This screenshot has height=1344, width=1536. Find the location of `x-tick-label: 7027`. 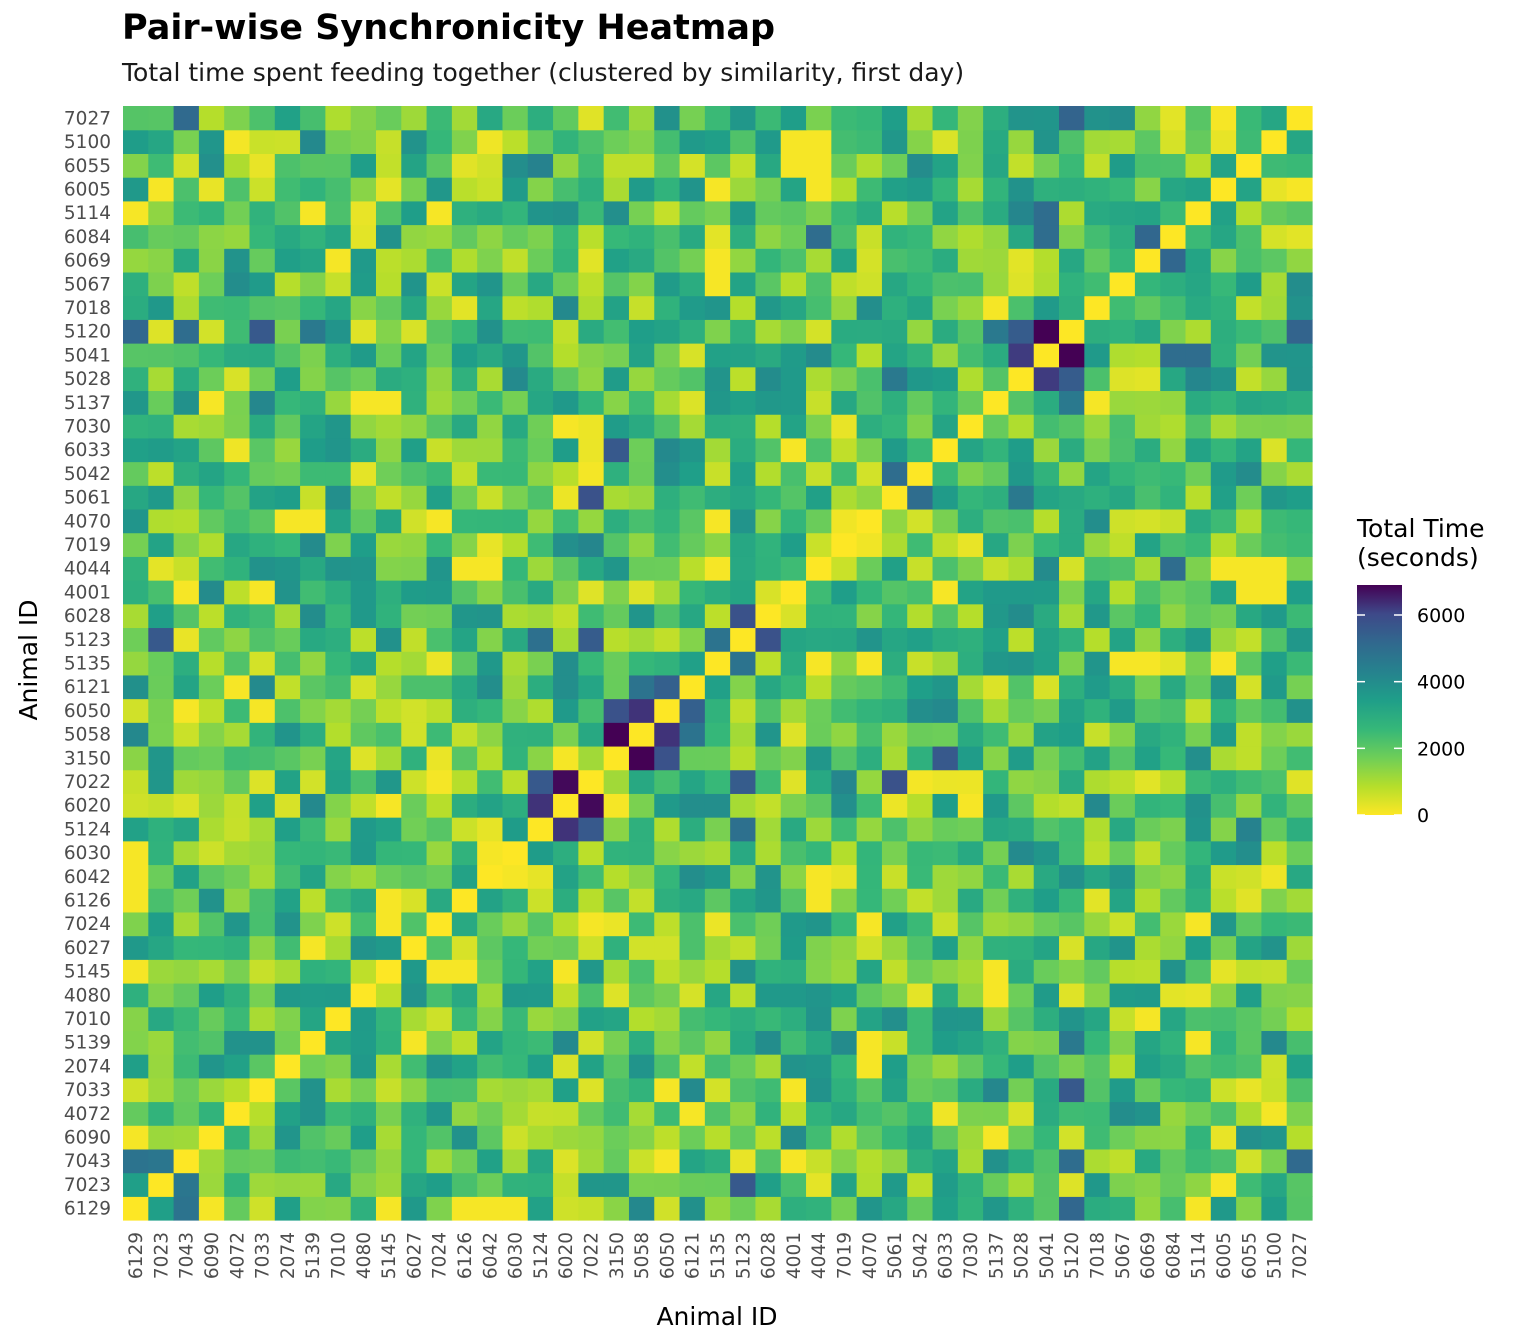

x-tick-label: 7027 is located at coordinates (1300, 1255).